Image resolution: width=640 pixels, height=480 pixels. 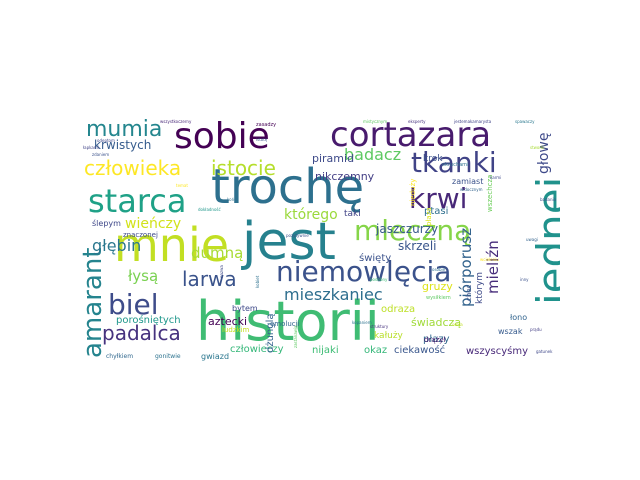 What do you see at coordinates (379, 279) in the screenshot?
I see `word-podobny: podobny` at bounding box center [379, 279].